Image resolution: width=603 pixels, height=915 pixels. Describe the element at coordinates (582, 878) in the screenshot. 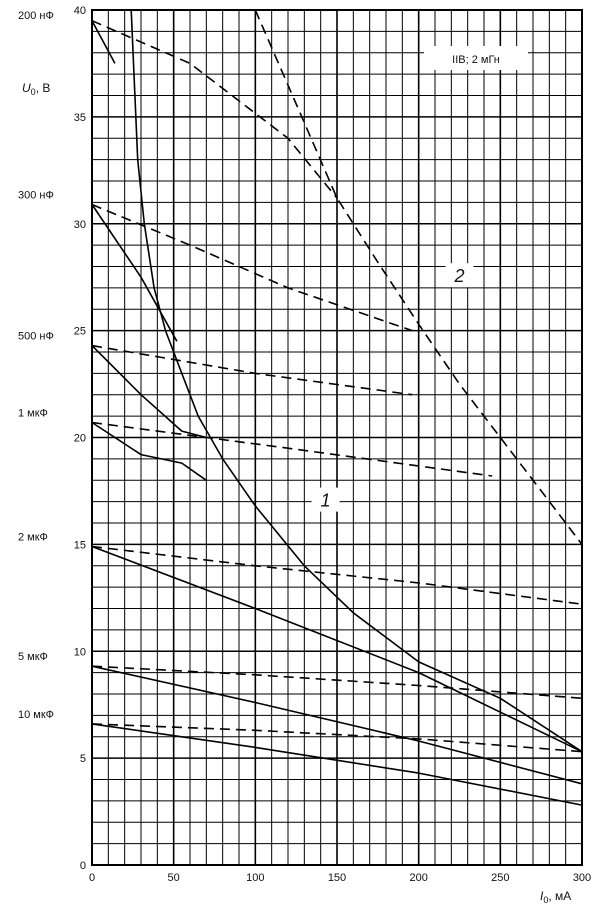

I see `x-tick-label: 300` at that location.